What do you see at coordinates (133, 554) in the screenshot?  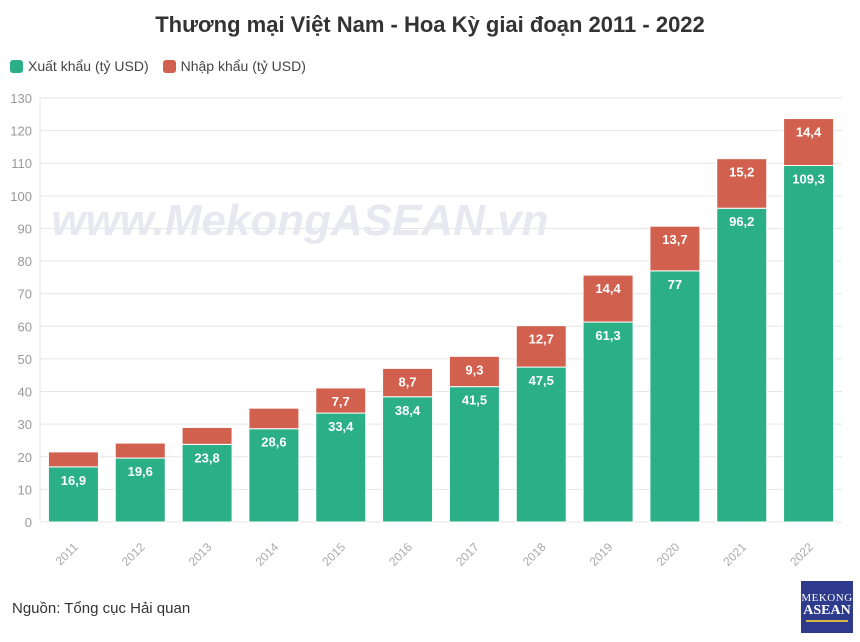 I see `x-tick-label: 2012` at bounding box center [133, 554].